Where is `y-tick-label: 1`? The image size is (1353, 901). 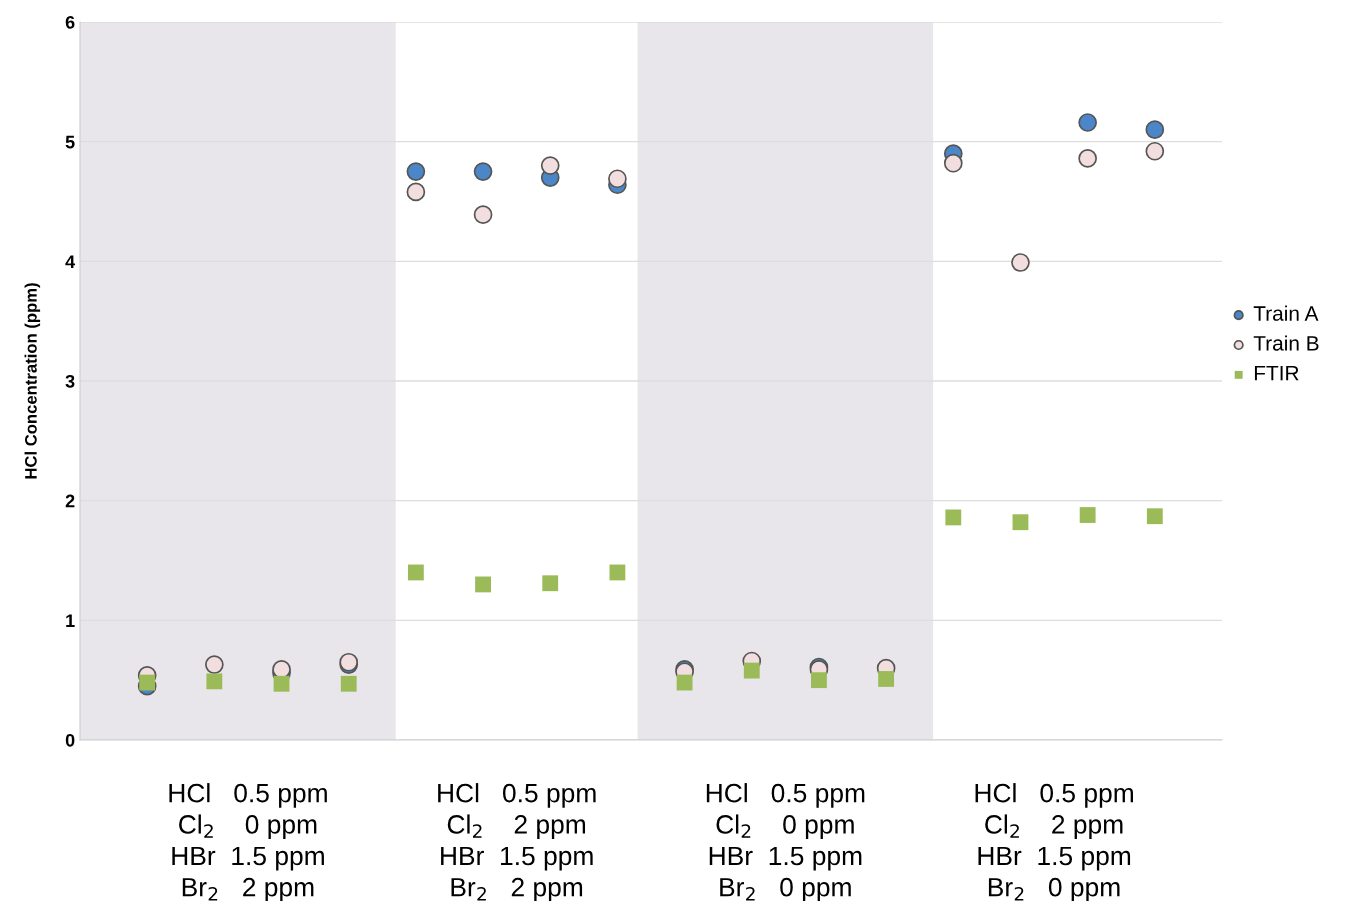
y-tick-label: 1 is located at coordinates (70, 620).